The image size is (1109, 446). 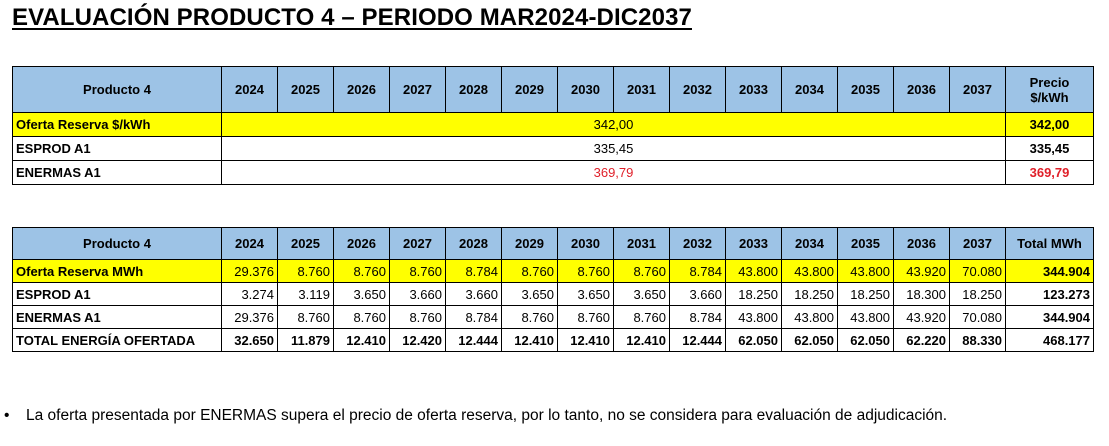 I want to click on price-cell: 335,45, so click(x=1049, y=148).